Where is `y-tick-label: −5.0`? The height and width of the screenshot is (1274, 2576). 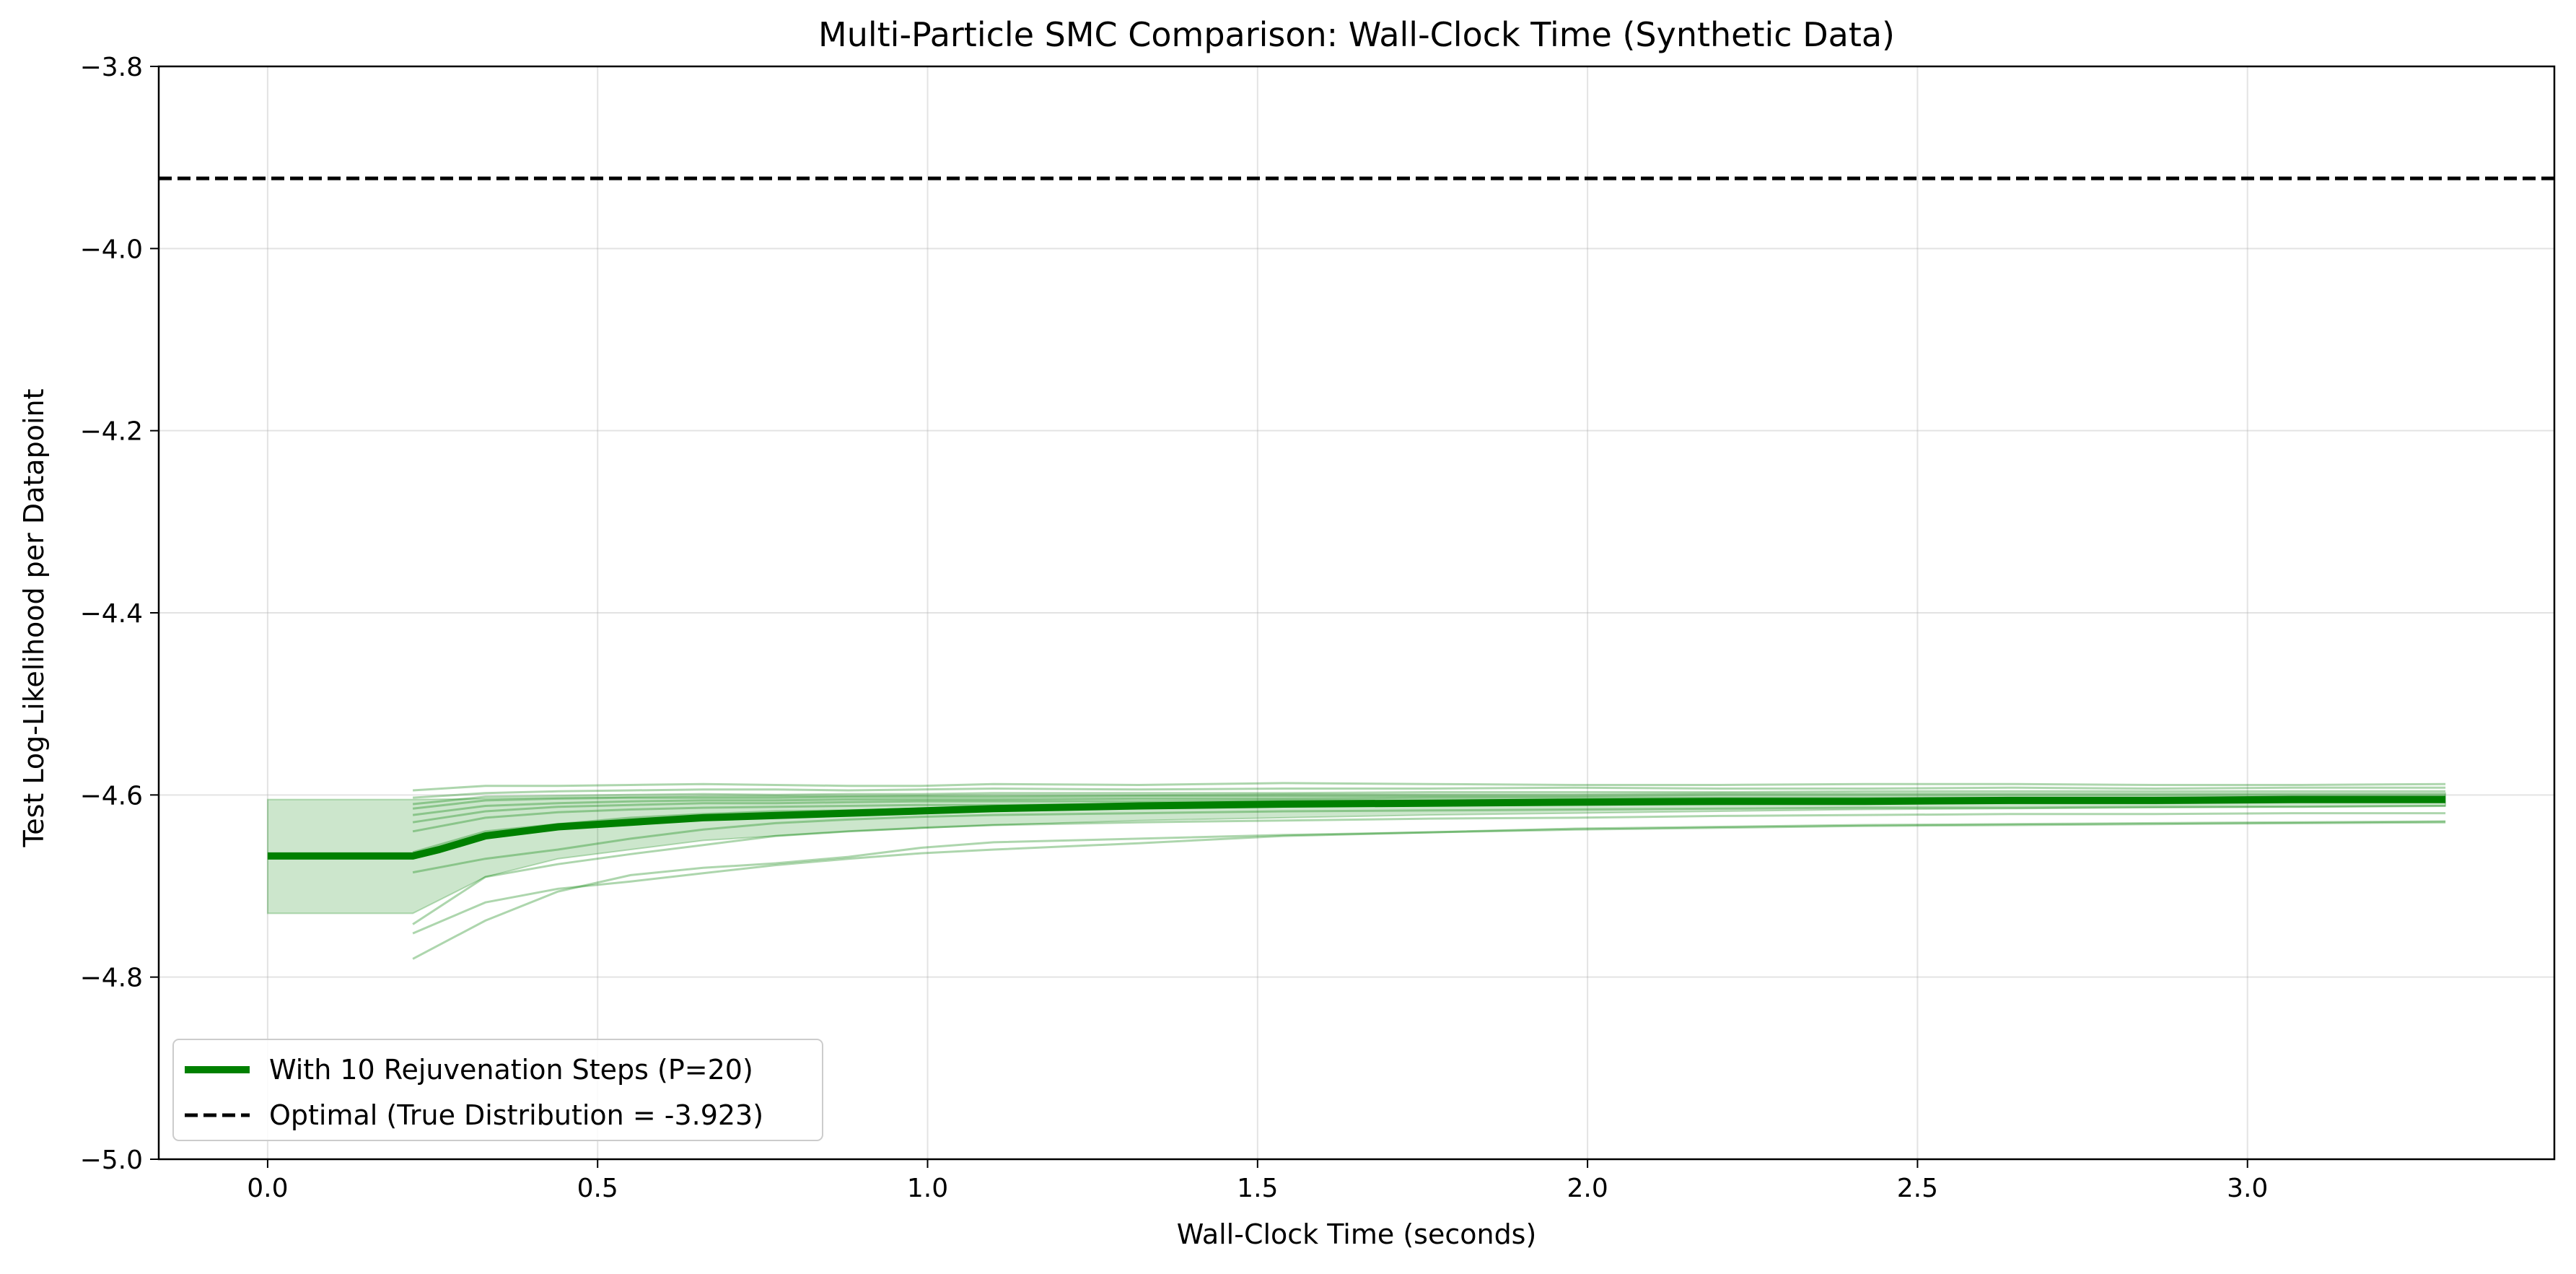
y-tick-label: −5.0 is located at coordinates (111, 1160).